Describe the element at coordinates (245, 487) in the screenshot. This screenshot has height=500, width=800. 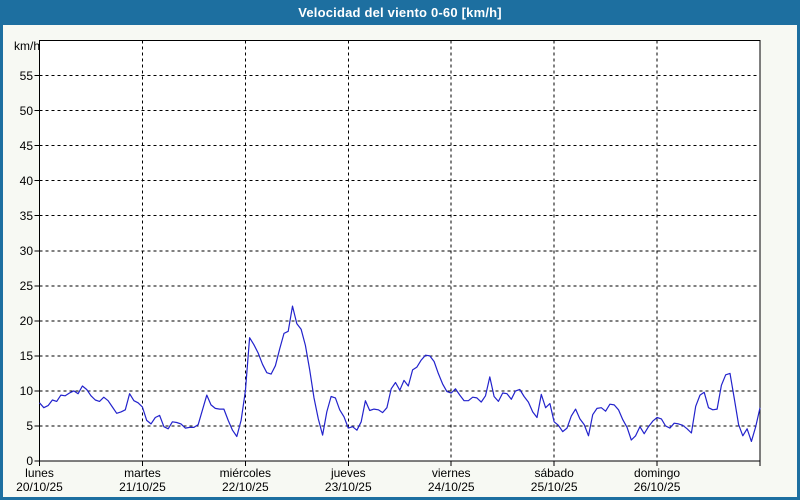
I see `day-date: 22/10/25` at that location.